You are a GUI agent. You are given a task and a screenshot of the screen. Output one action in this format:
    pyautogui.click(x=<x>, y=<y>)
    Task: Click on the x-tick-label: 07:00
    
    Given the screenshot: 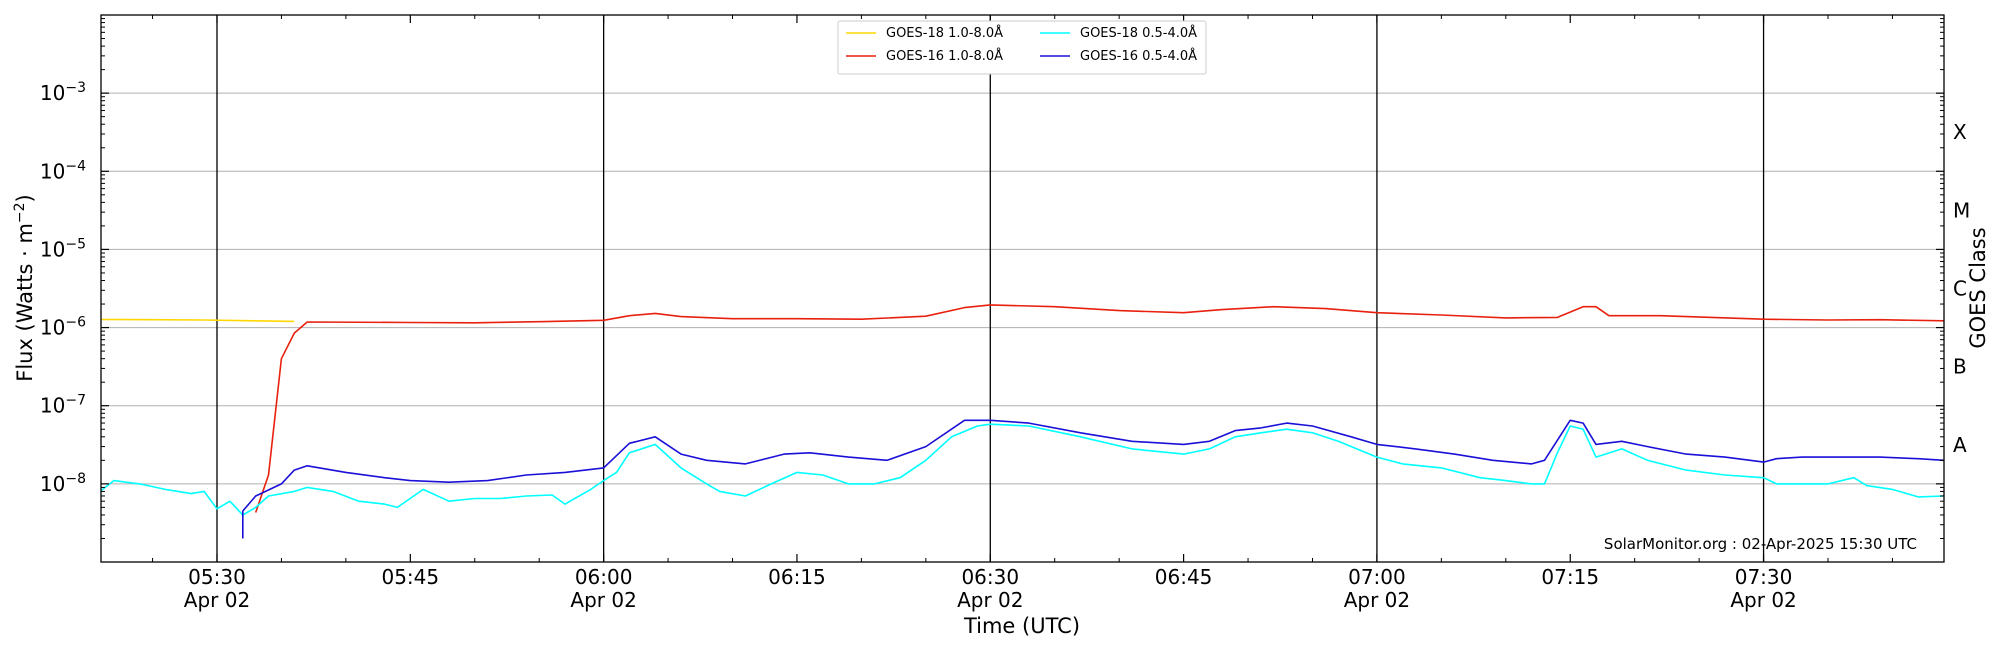 What is the action you would take?
    pyautogui.click(x=1377, y=577)
    